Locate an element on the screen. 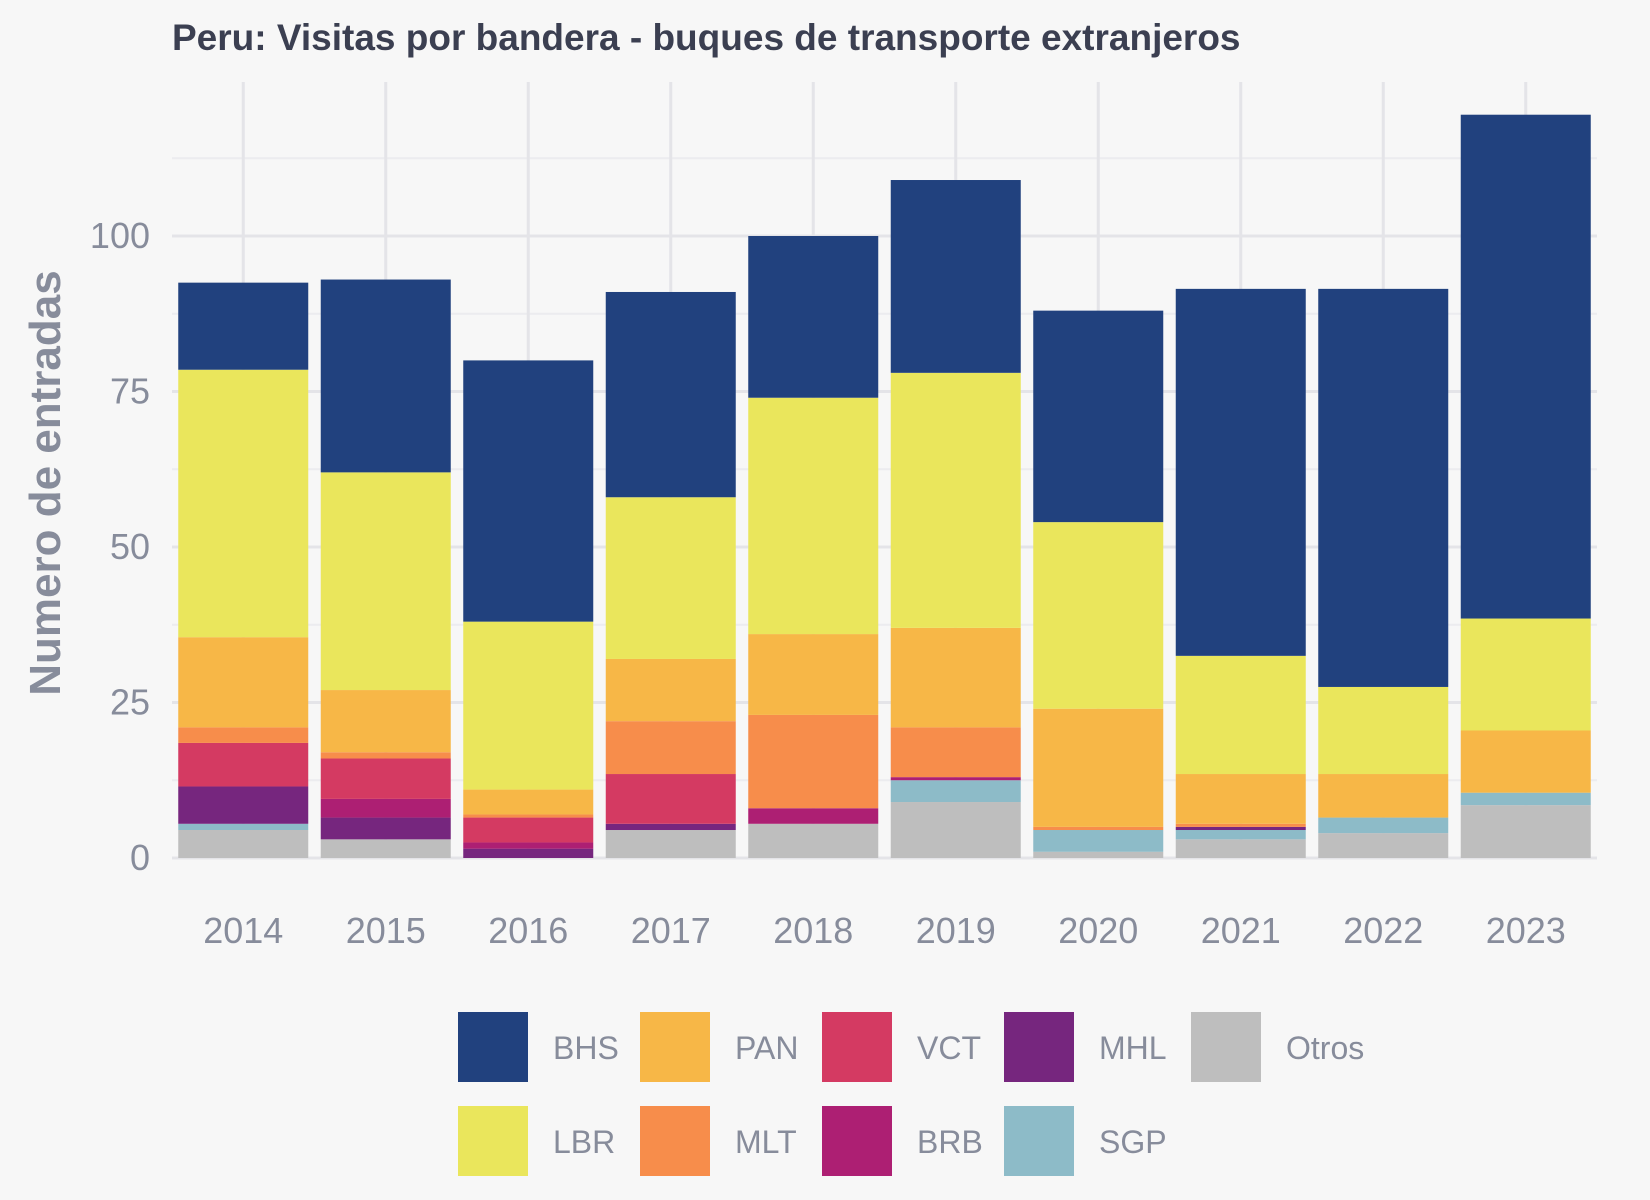 The image size is (1650, 1200). bar-segment-mlt-2016 is located at coordinates (528, 816).